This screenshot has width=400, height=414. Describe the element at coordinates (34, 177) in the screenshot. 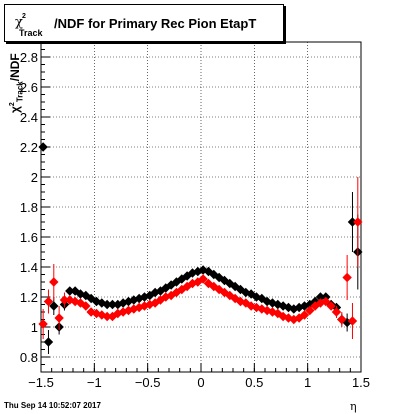

I see `y-tick-label: 2` at that location.